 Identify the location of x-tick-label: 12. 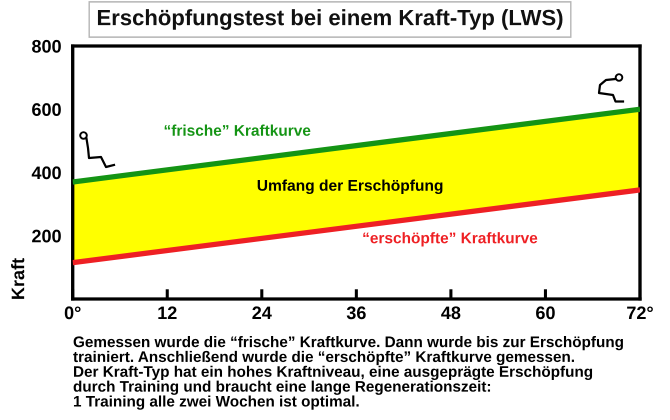
(167, 313).